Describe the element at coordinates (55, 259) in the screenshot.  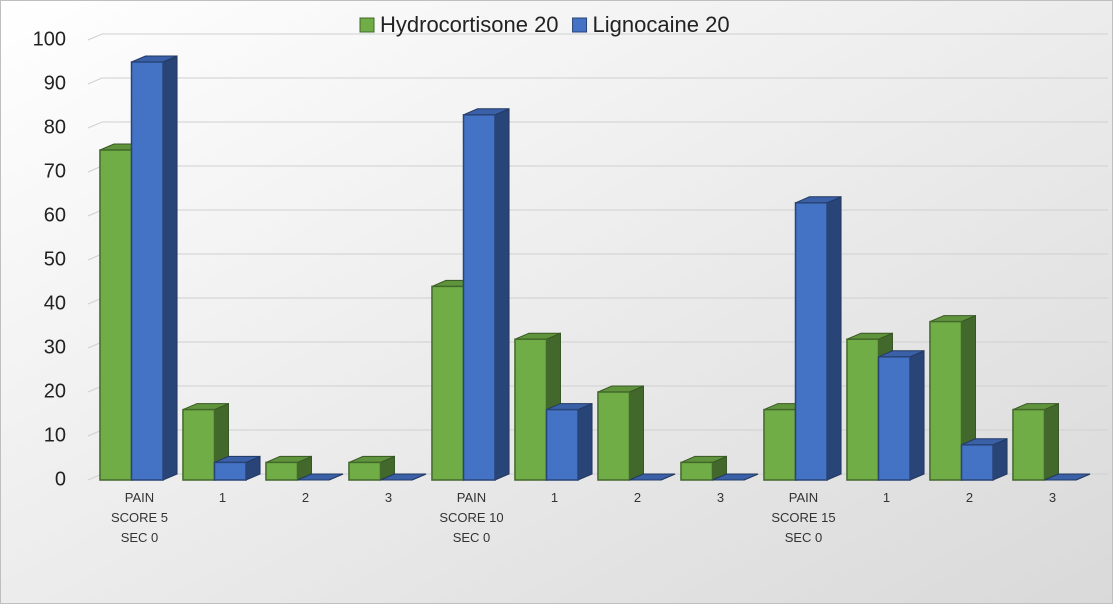
I see `y-tick-label: 50` at that location.